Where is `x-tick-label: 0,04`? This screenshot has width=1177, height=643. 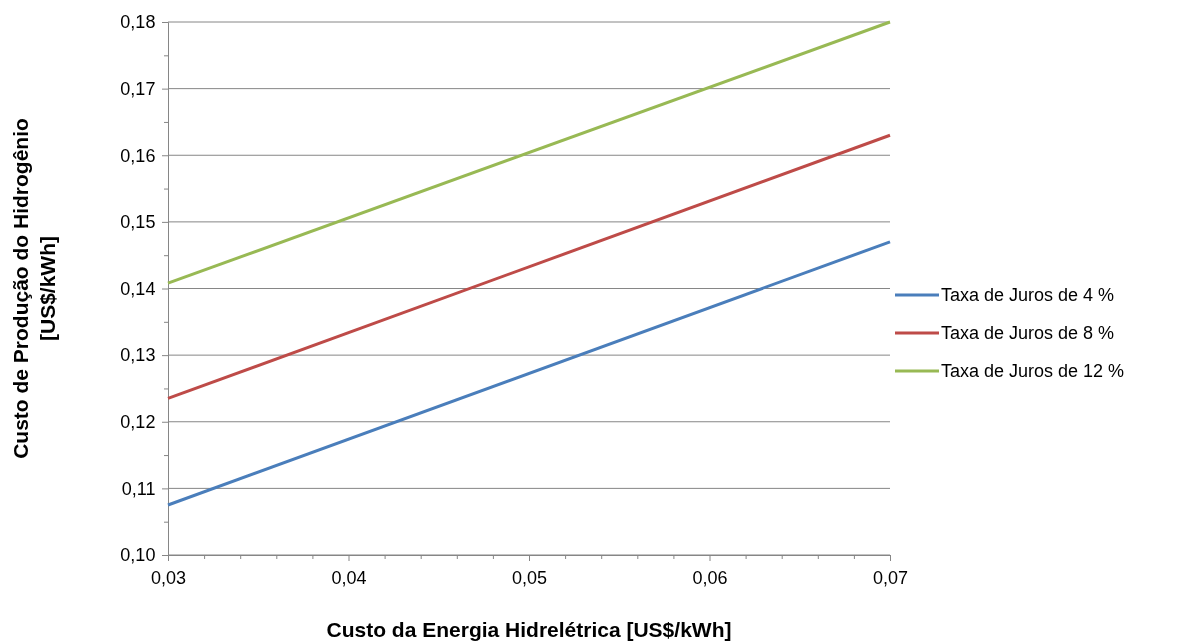
x-tick-label: 0,04 is located at coordinates (349, 577).